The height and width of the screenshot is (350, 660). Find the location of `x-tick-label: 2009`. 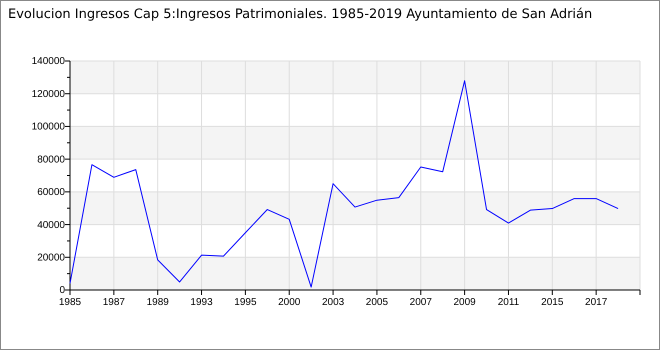

x-tick-label: 2009 is located at coordinates (464, 302).